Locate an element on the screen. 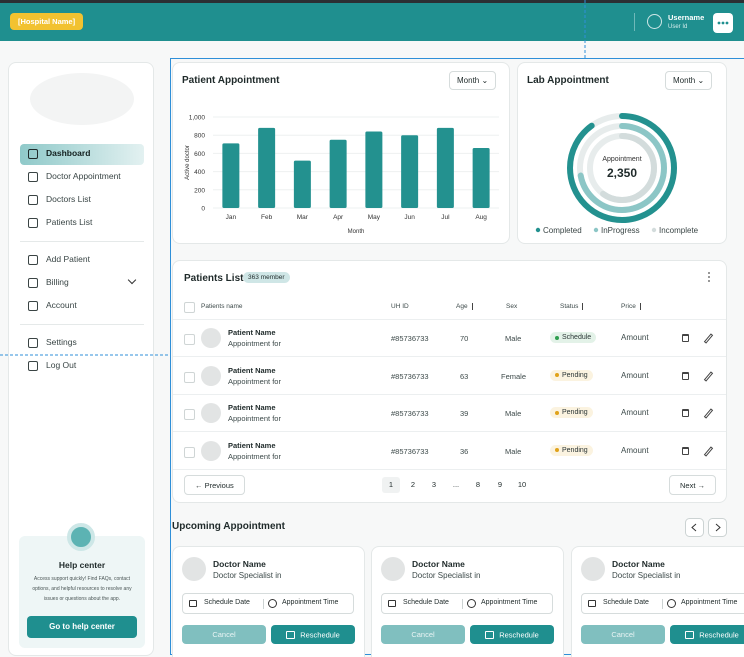  nav-item: Doctor Appointment is located at coordinates (83, 176).